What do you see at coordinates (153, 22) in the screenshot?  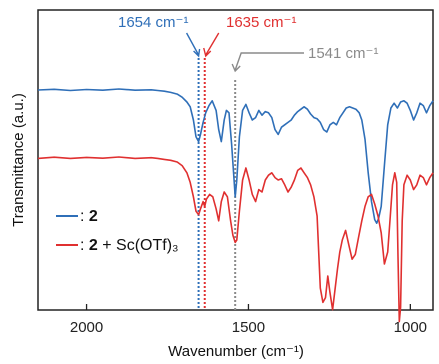 I see `annotation-1654: 1654 cm⁻¹` at bounding box center [153, 22].